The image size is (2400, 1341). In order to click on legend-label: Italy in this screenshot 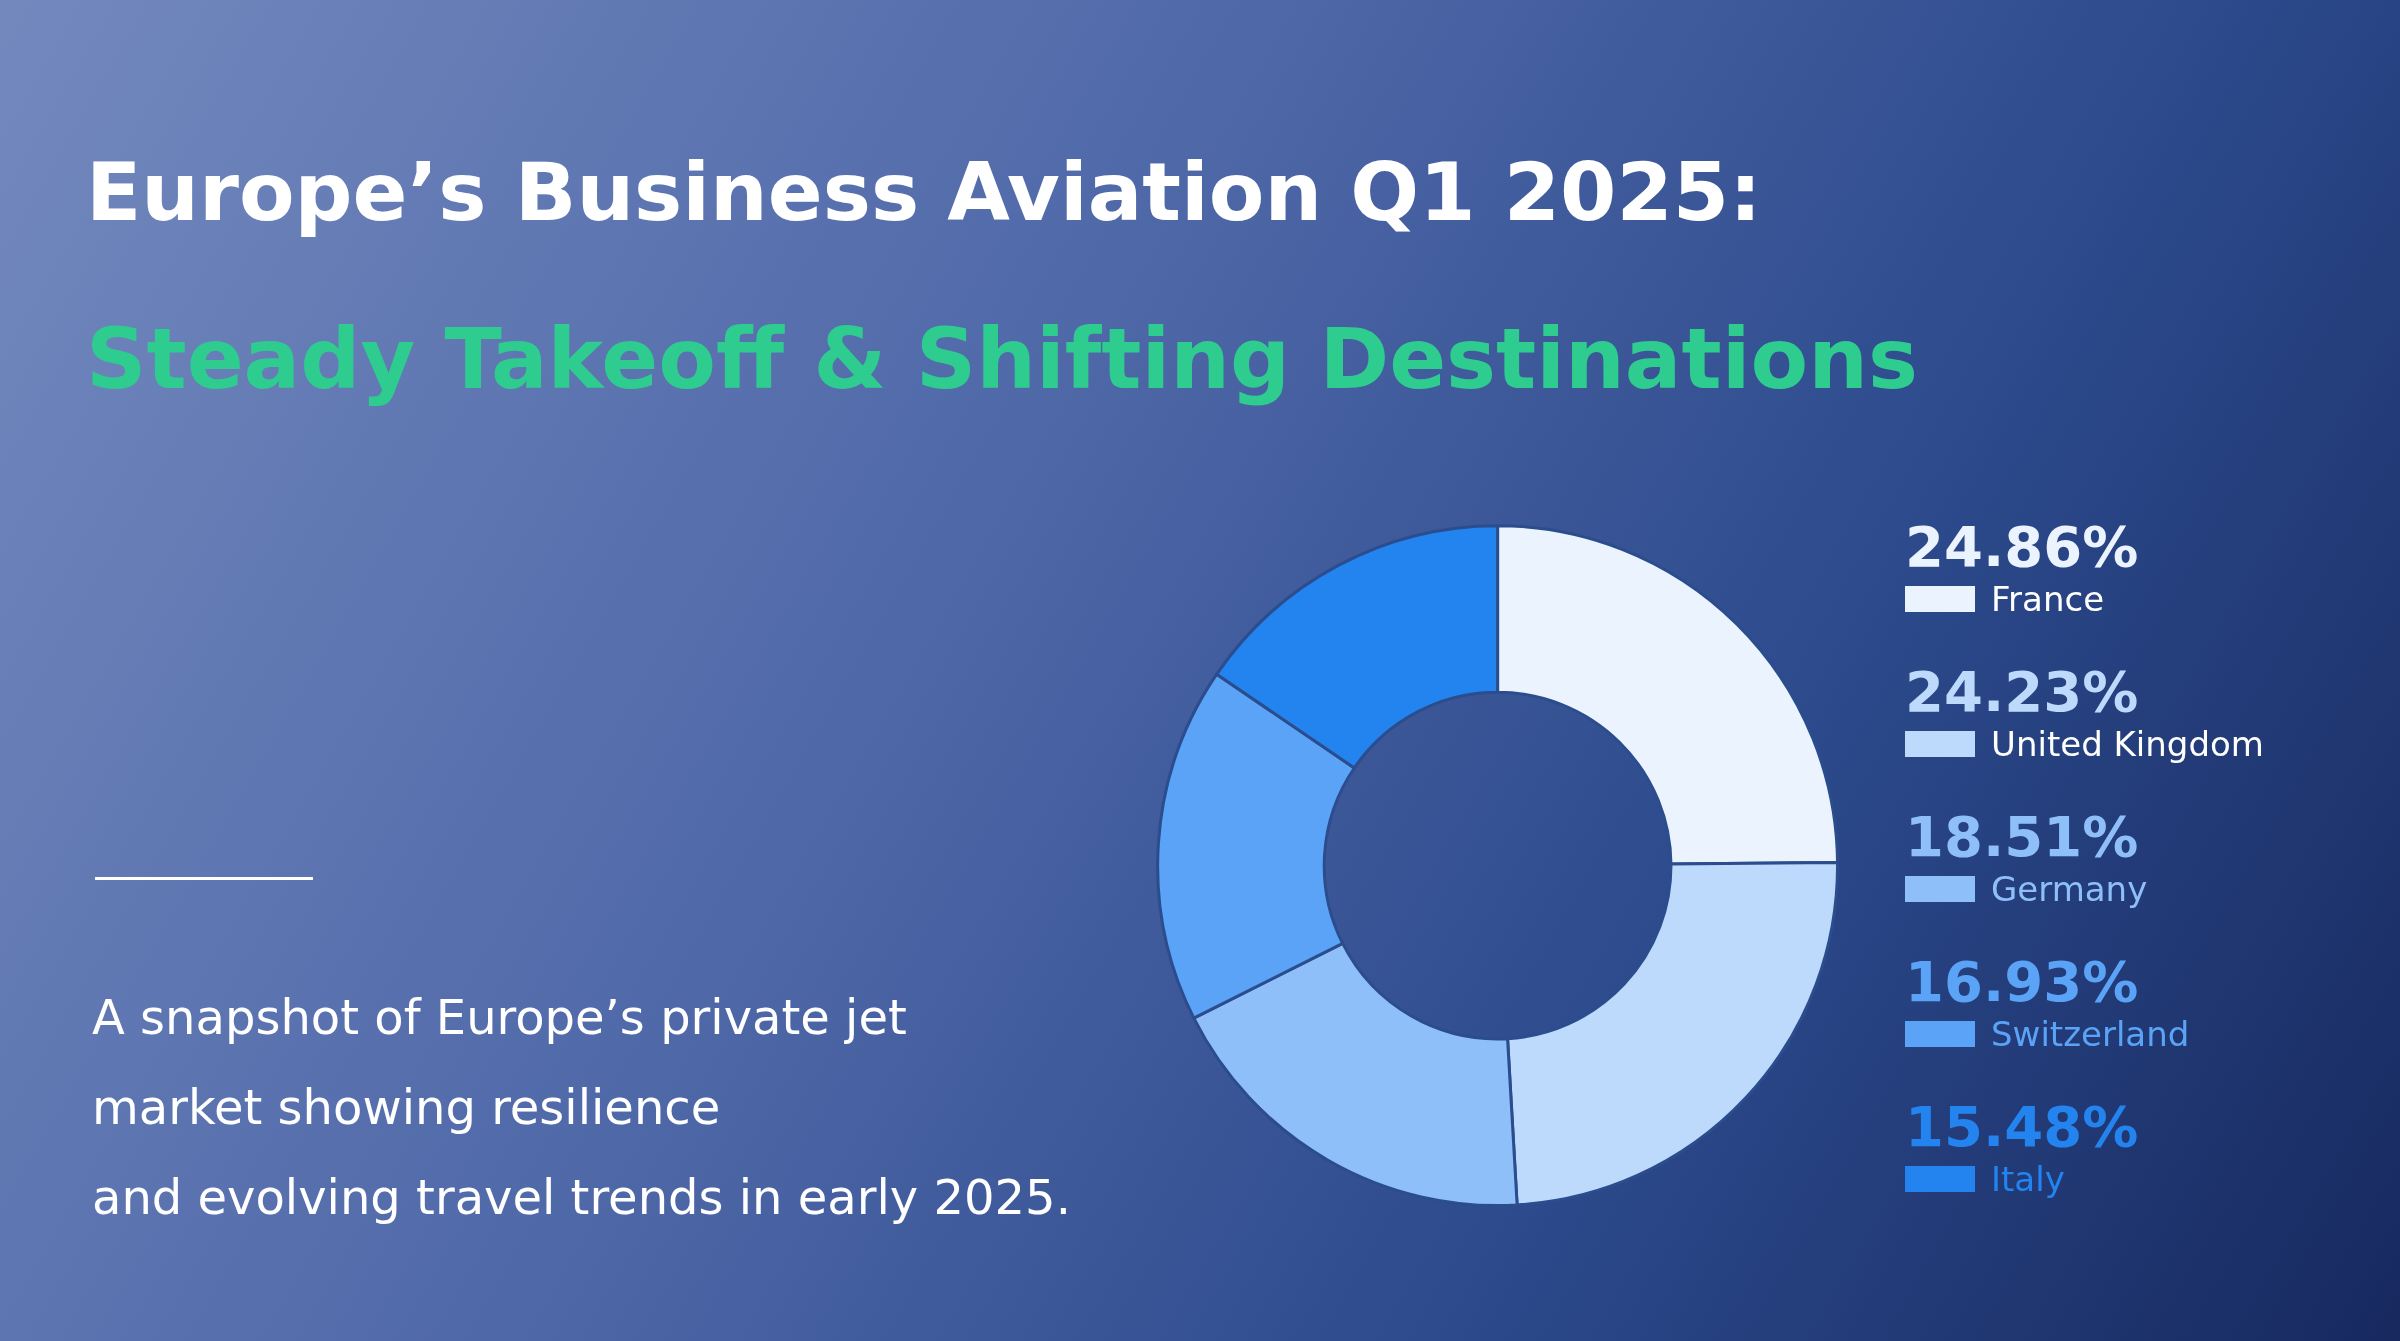, I will do `click(2028, 1179)`.